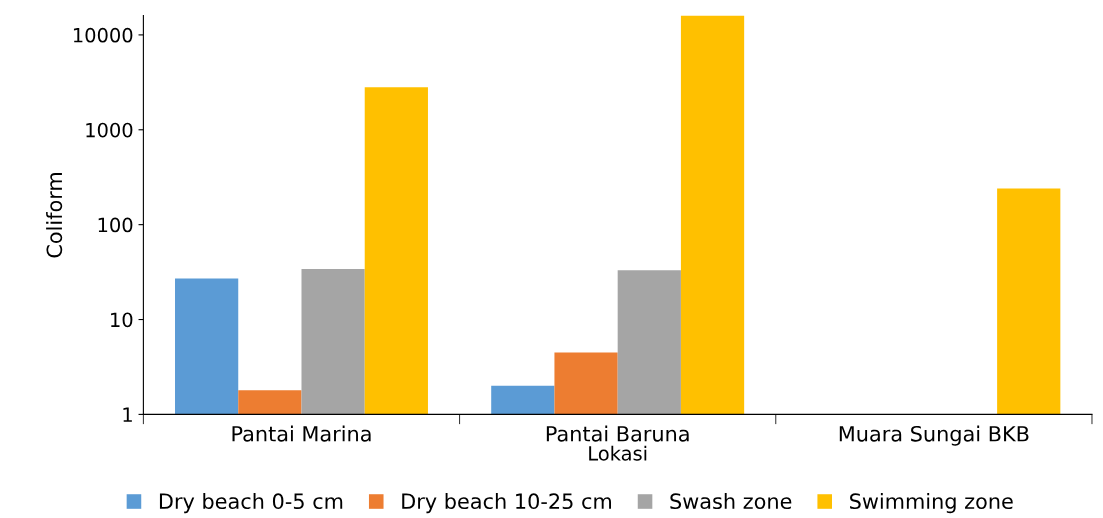 This screenshot has height=518, width=1103. Describe the element at coordinates (54, 215) in the screenshot. I see `y-axis-title: Coliform` at that location.